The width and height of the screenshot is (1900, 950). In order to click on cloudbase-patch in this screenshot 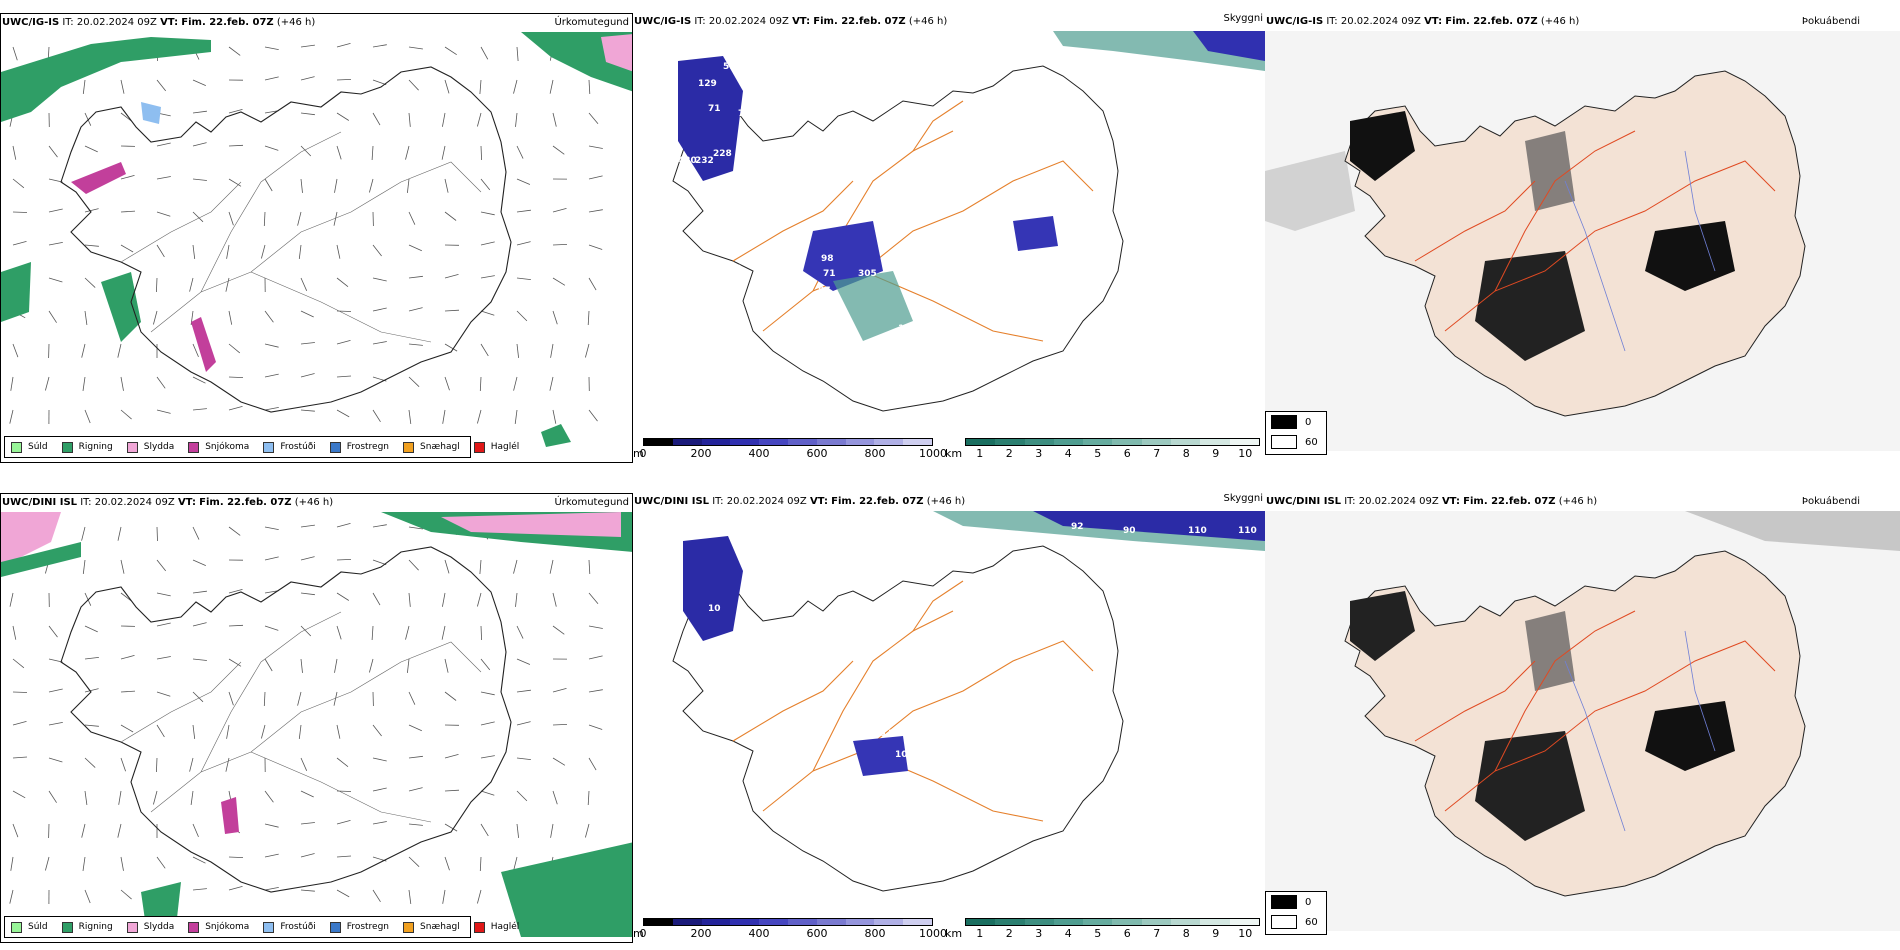, I will do `click(843, 256)`.